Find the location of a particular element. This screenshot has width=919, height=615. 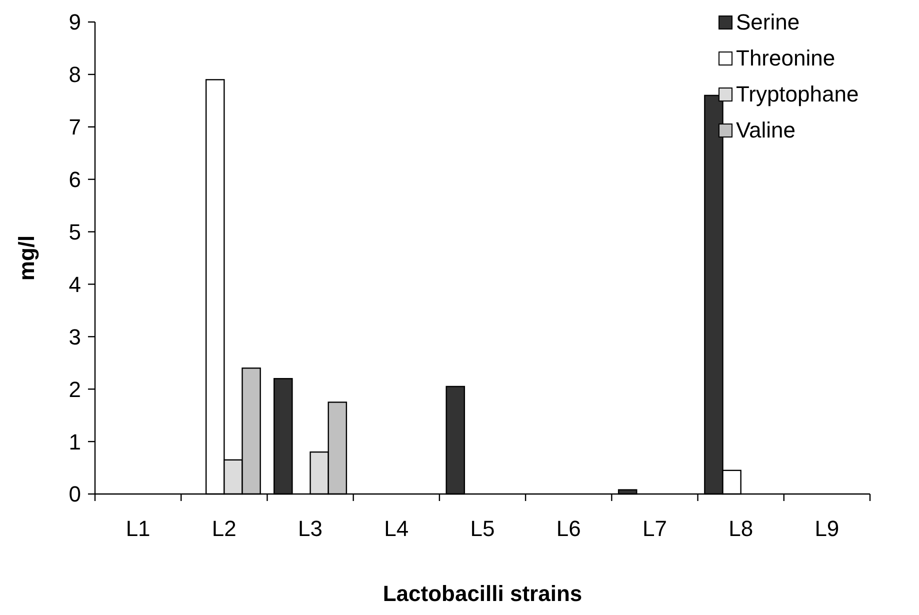

x-tick-label: L1 is located at coordinates (138, 528).